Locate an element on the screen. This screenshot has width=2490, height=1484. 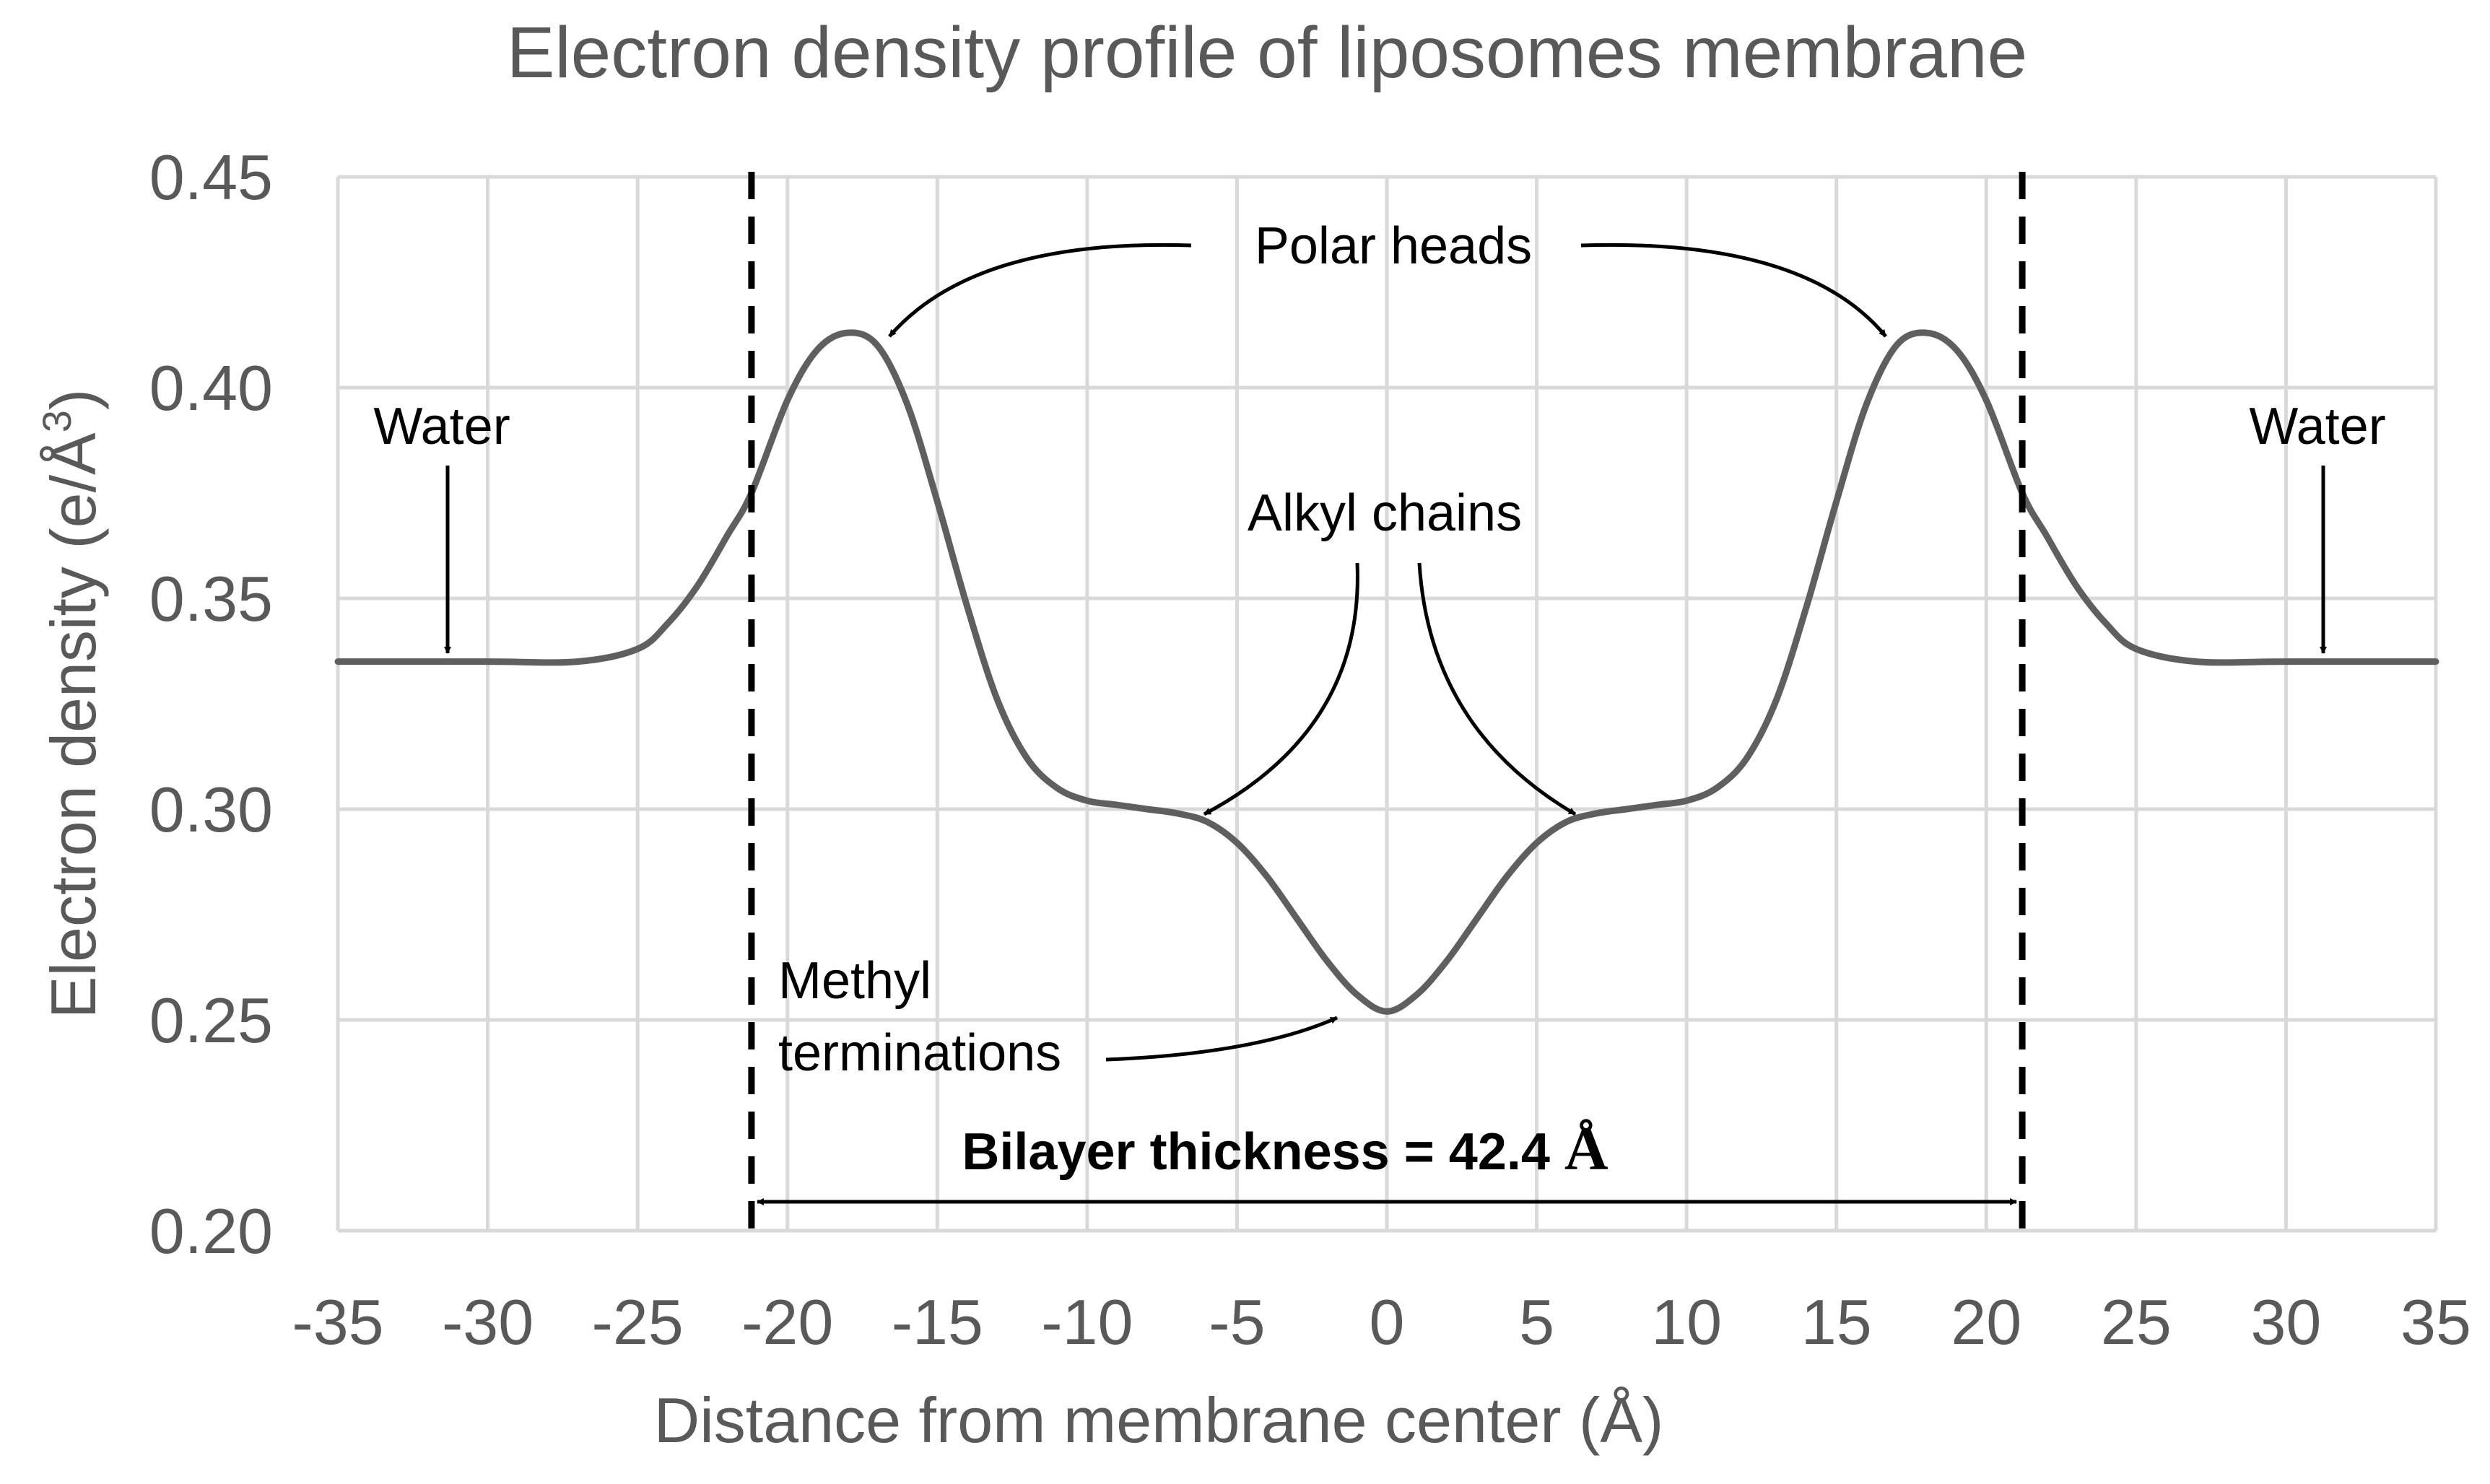
y-tick-label: 0.40 is located at coordinates (211, 388).